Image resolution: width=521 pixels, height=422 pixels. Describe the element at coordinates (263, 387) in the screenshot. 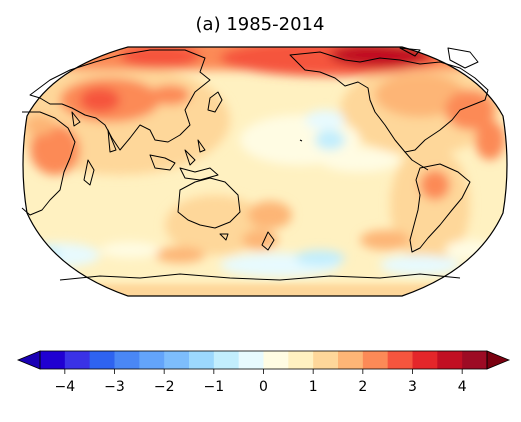

I see `colorbar-tick-label: 0` at that location.